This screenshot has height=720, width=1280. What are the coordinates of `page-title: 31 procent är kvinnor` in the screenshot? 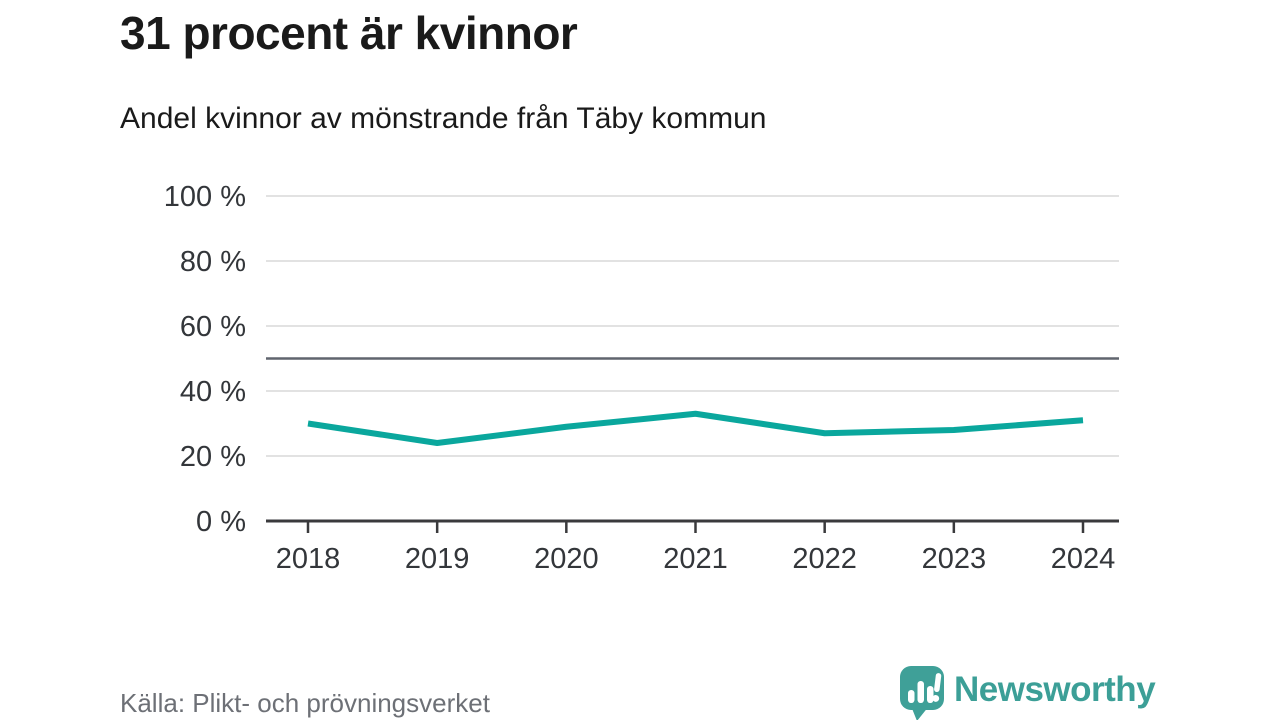 It's located at (349, 33).